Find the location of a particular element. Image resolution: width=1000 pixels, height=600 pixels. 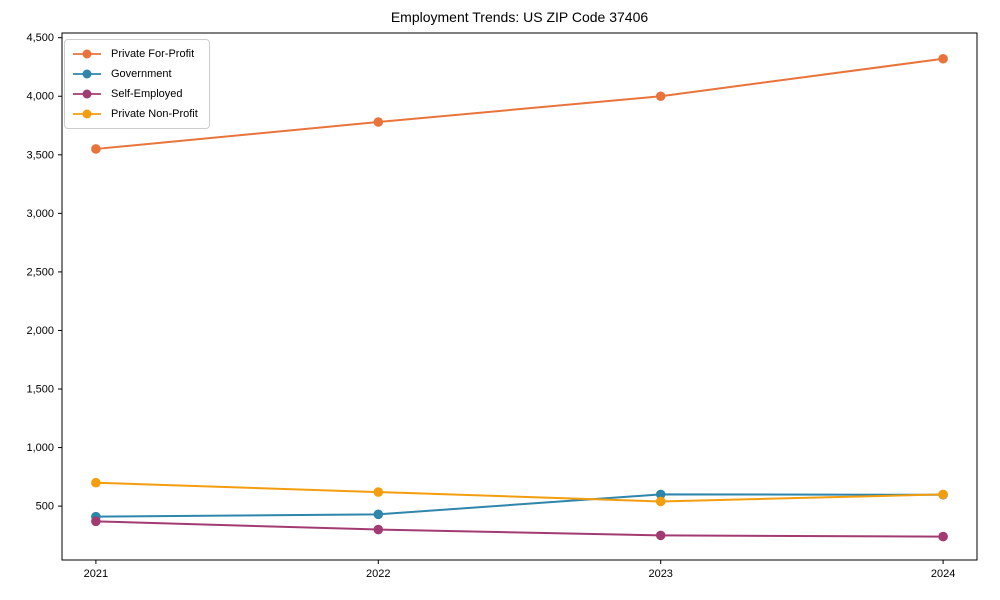

legend-label: Government is located at coordinates (141, 74).